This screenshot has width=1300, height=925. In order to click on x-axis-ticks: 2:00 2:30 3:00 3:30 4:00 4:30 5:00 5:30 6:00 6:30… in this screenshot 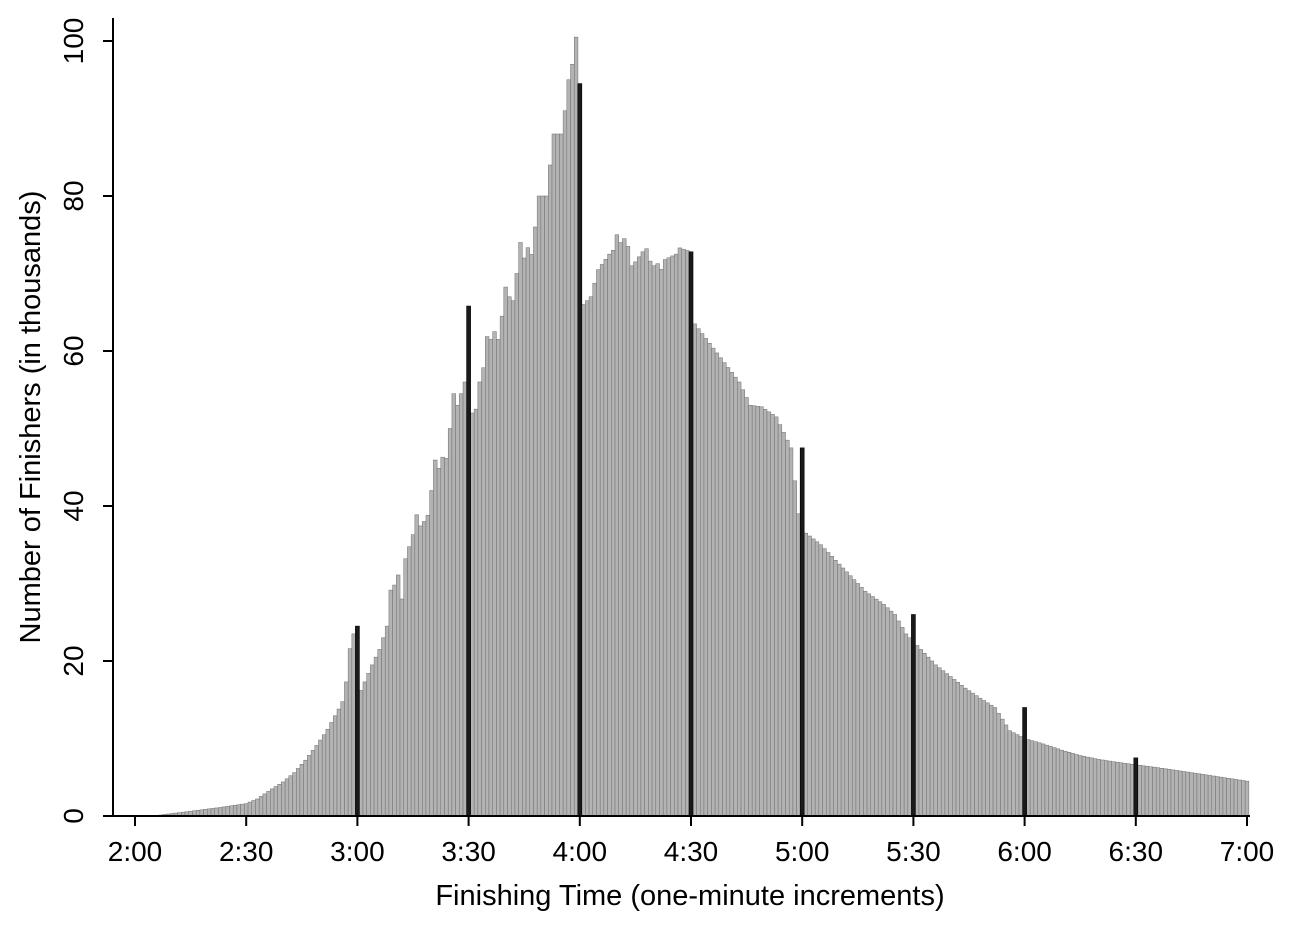, I will do `click(691, 841)`.